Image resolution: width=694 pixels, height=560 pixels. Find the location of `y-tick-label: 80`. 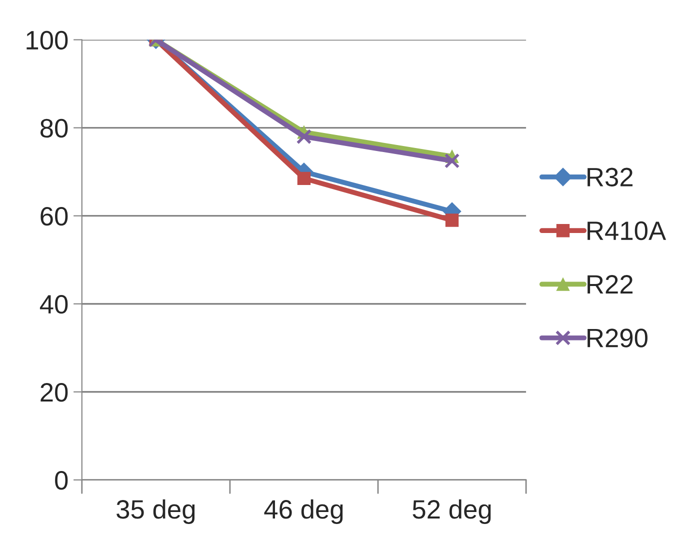

y-tick-label: 80 is located at coordinates (54, 128).